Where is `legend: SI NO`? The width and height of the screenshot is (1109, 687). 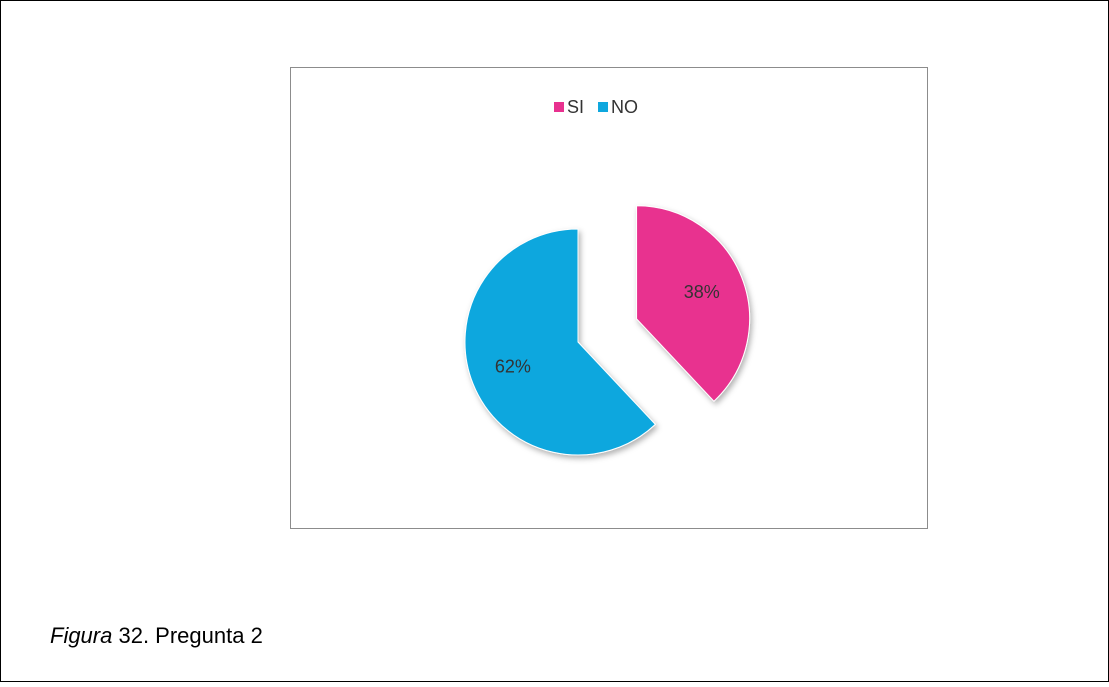 legend: SI NO is located at coordinates (596, 107).